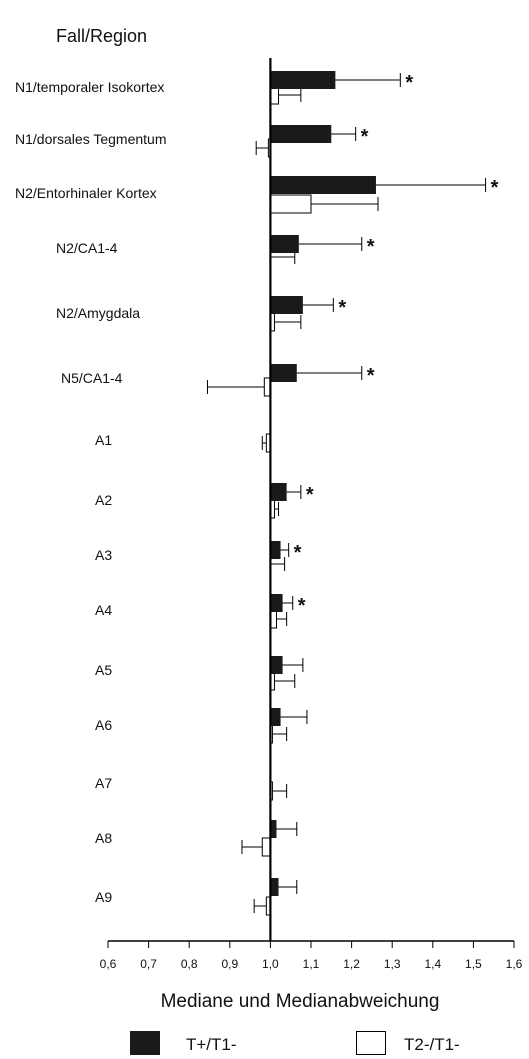 The height and width of the screenshot is (1059, 529). Describe the element at coordinates (89, 87) in the screenshot. I see `category-label: N1/temporaler Isokortex` at that location.